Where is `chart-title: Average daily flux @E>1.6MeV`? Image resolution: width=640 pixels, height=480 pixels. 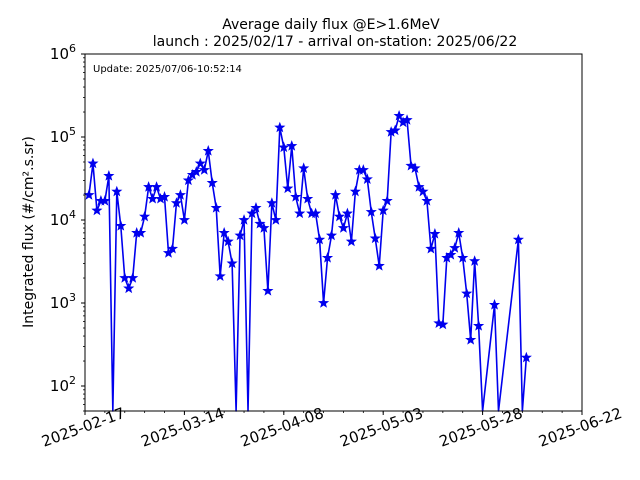
chart-title: Average daily flux @E>1.6MeV is located at coordinates (331, 25).